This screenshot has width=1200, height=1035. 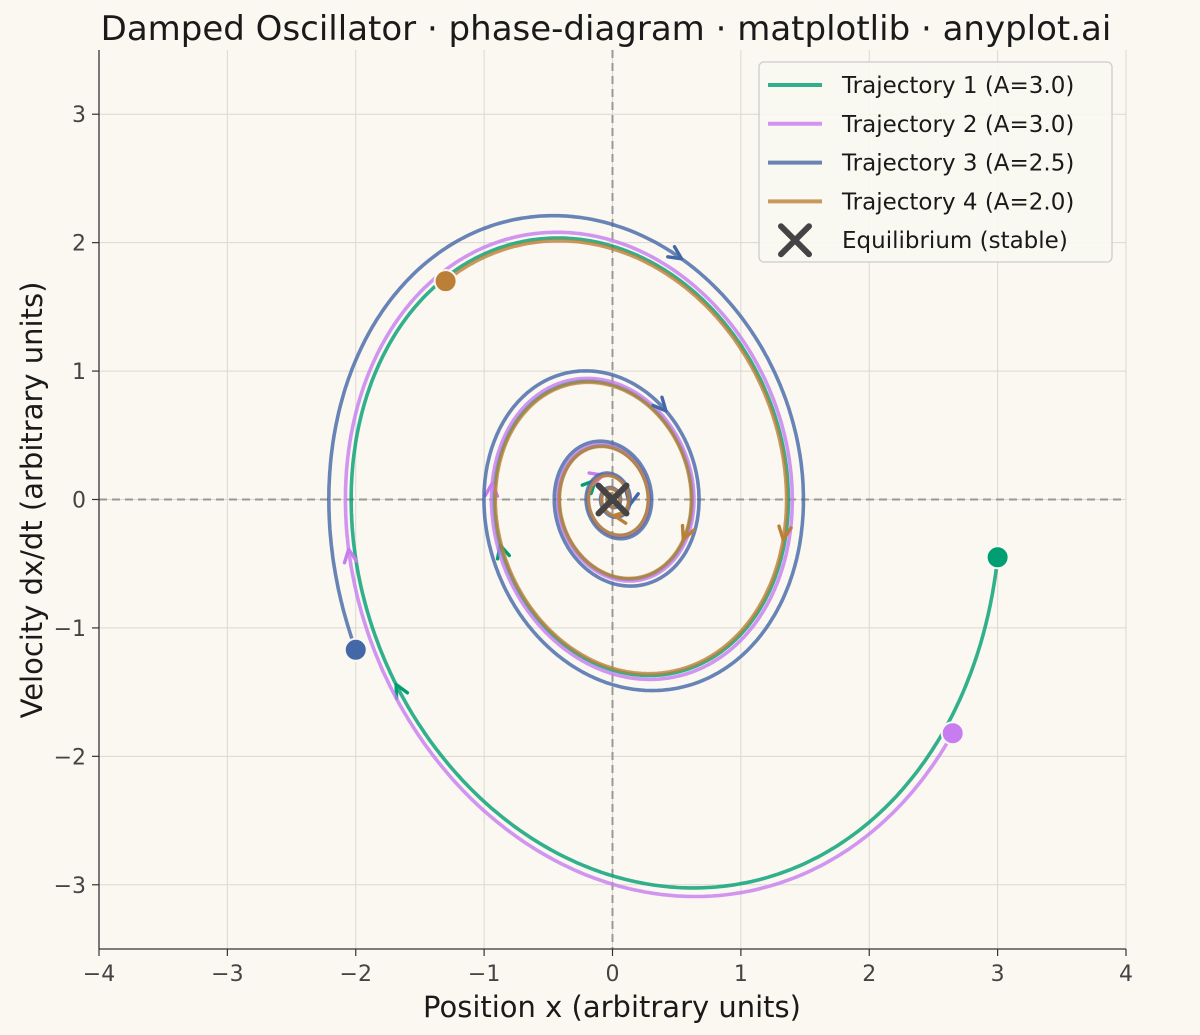 I want to click on x-tick-label: 2, so click(x=869, y=974).